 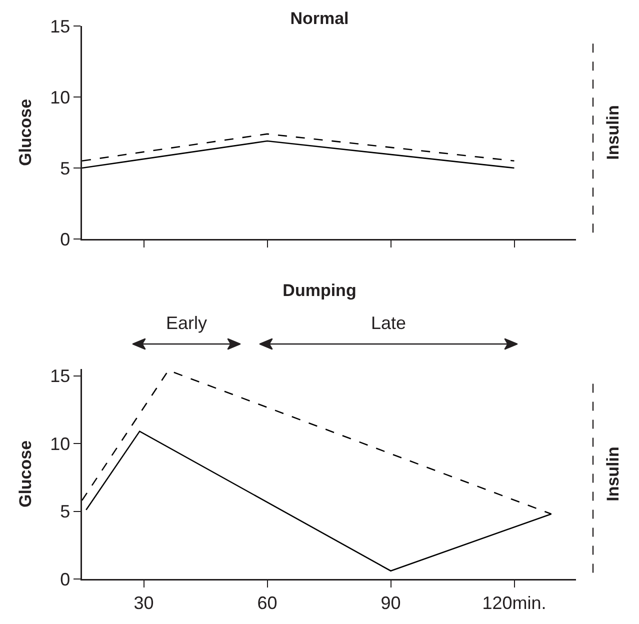 What do you see at coordinates (144, 602) in the screenshot?
I see `x-tick-label: 30` at bounding box center [144, 602].